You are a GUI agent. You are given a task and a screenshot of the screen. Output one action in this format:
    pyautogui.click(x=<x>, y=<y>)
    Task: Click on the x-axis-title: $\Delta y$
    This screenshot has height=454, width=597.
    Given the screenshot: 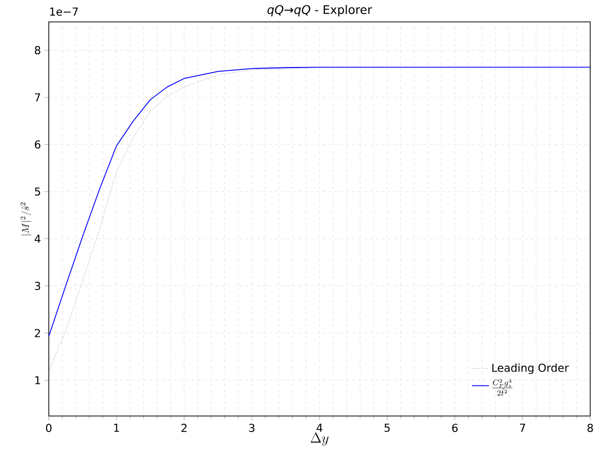 What is the action you would take?
    pyautogui.click(x=319, y=439)
    